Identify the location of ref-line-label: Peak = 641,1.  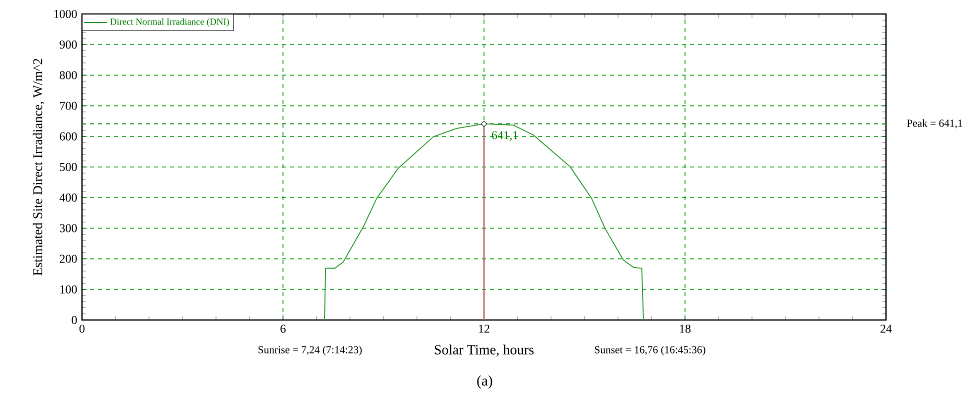
(934, 123).